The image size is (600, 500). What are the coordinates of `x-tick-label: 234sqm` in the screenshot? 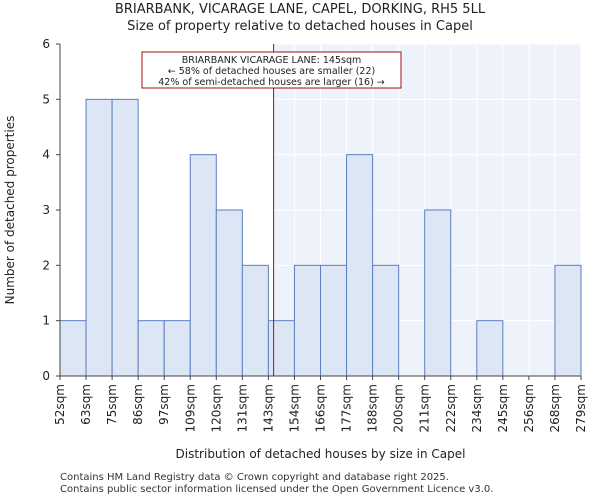 It's located at (477, 408).